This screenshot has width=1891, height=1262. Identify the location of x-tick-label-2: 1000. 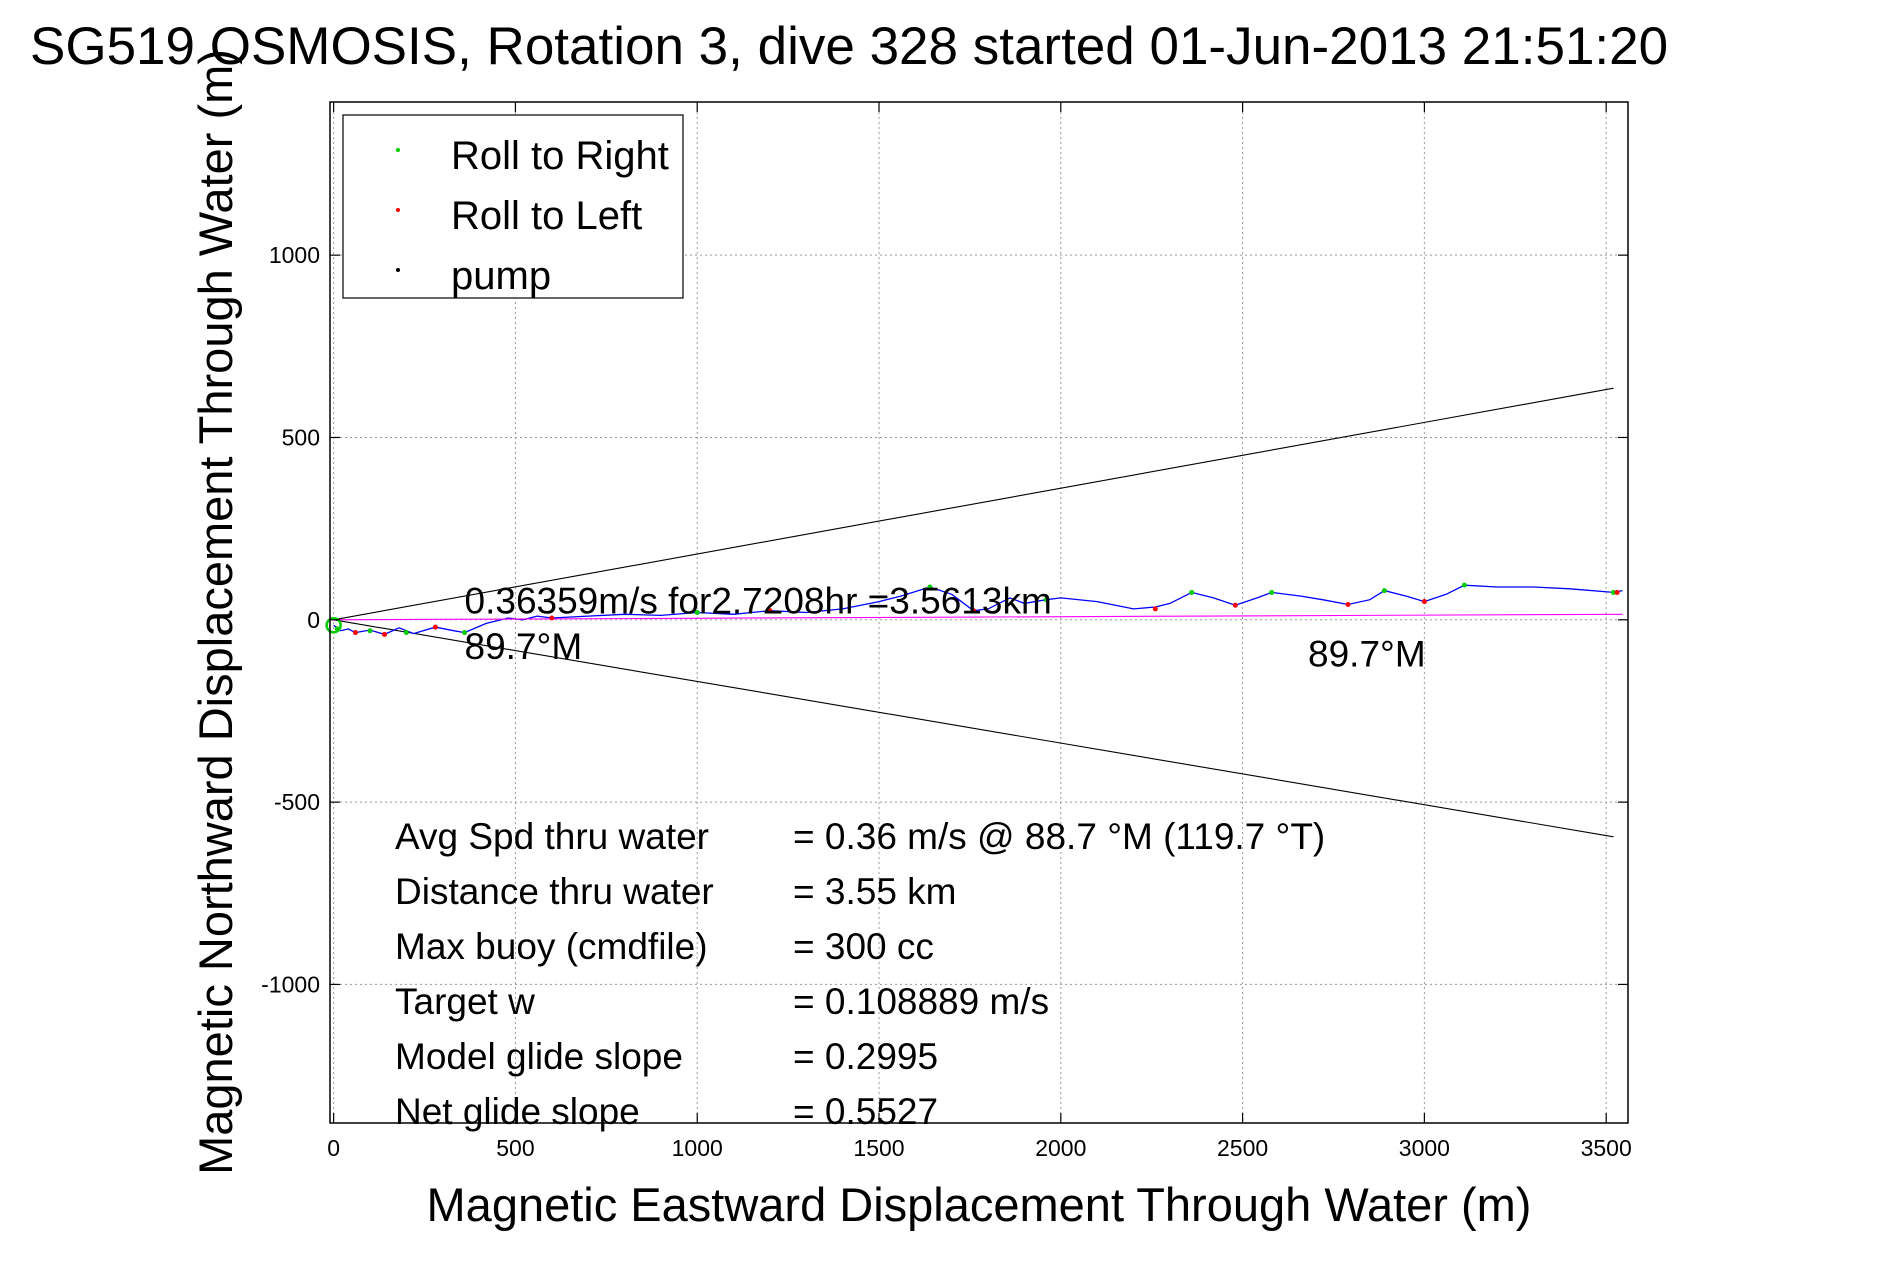
(697, 1148).